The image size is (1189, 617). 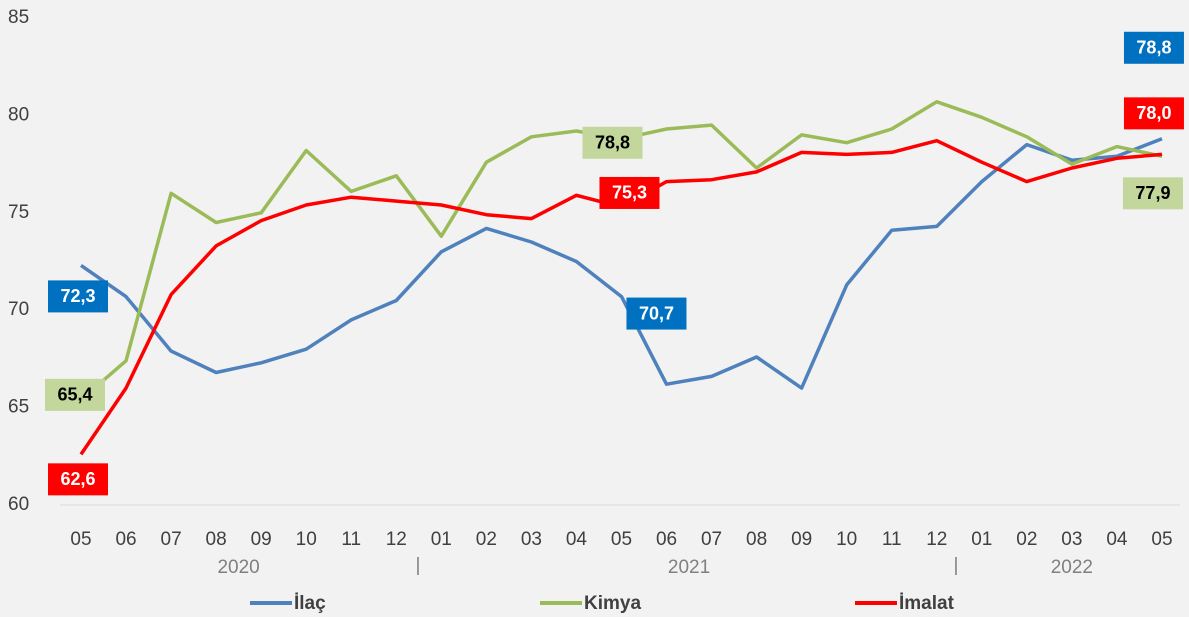 I want to click on y-tick-label: 65, so click(x=18, y=407).